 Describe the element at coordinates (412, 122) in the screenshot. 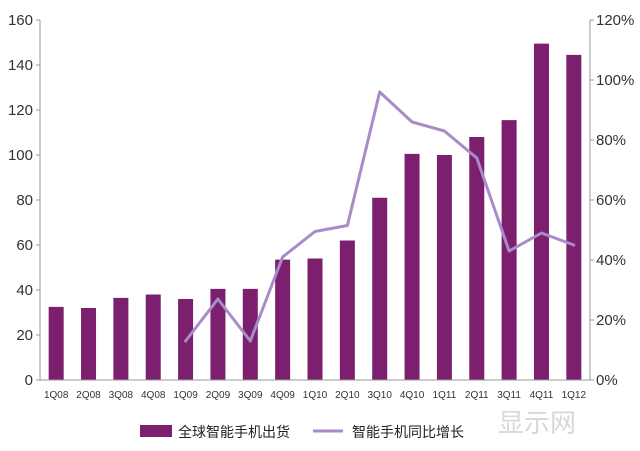

I see `growth-point-4Q10` at that location.